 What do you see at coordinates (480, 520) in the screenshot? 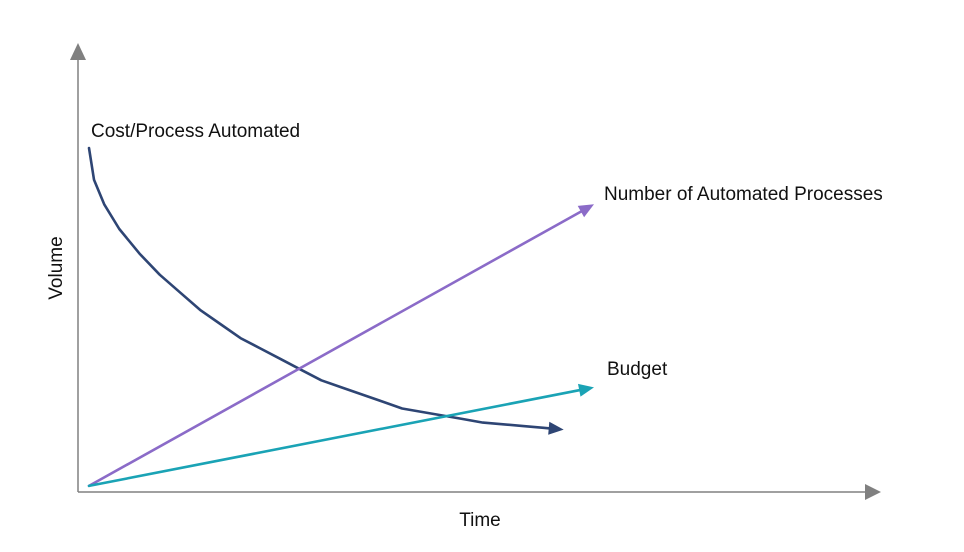
I see `x-axis-label: Time` at bounding box center [480, 520].